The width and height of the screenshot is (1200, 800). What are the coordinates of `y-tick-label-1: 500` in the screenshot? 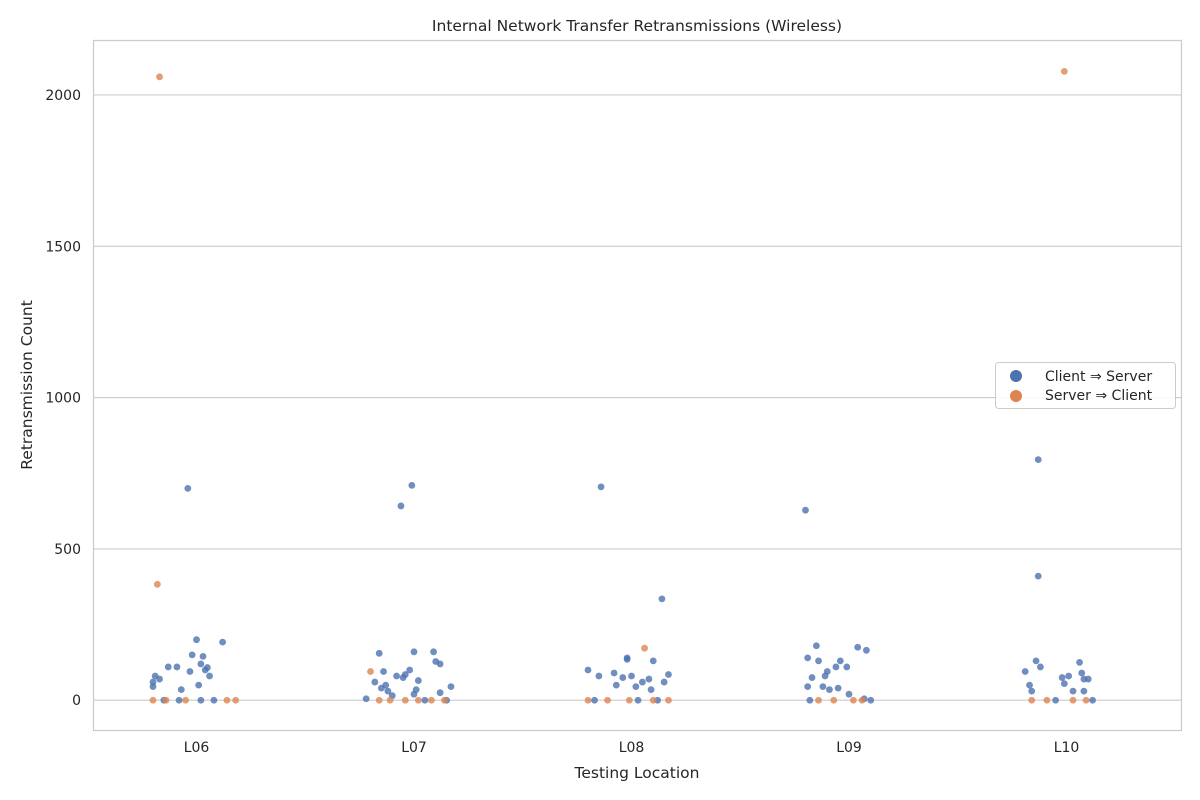 It's located at (67, 550).